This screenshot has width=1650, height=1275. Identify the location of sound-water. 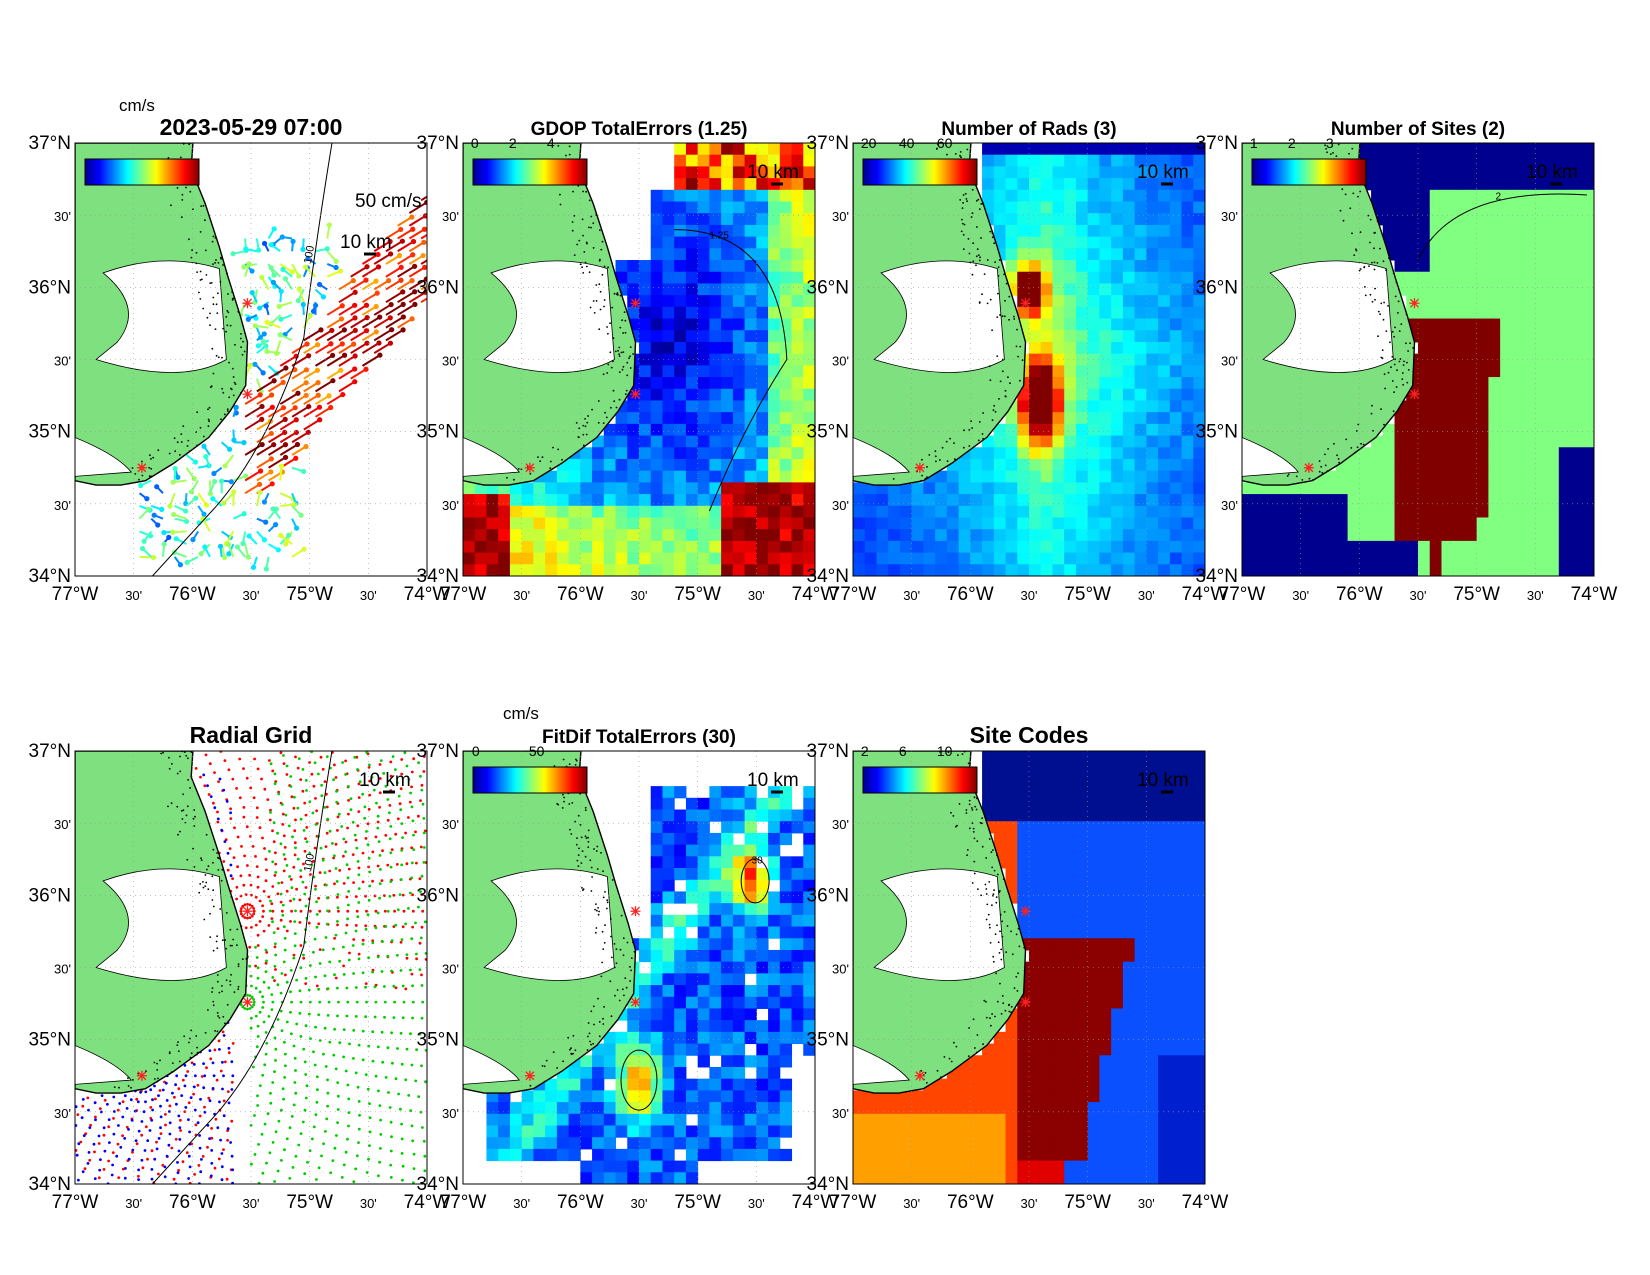
(492, 457).